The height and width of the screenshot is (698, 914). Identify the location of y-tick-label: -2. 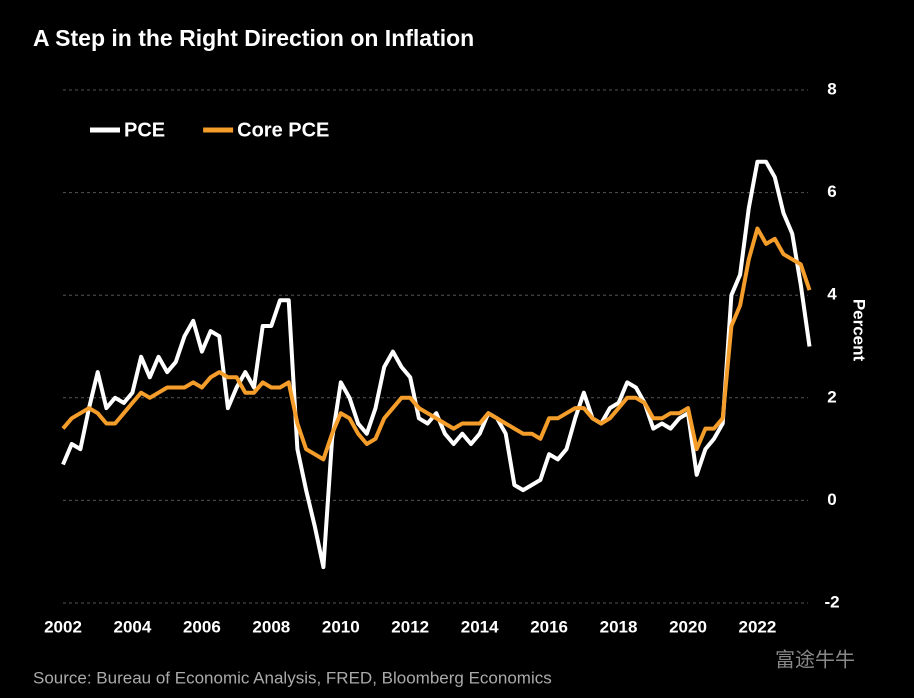
(831, 601).